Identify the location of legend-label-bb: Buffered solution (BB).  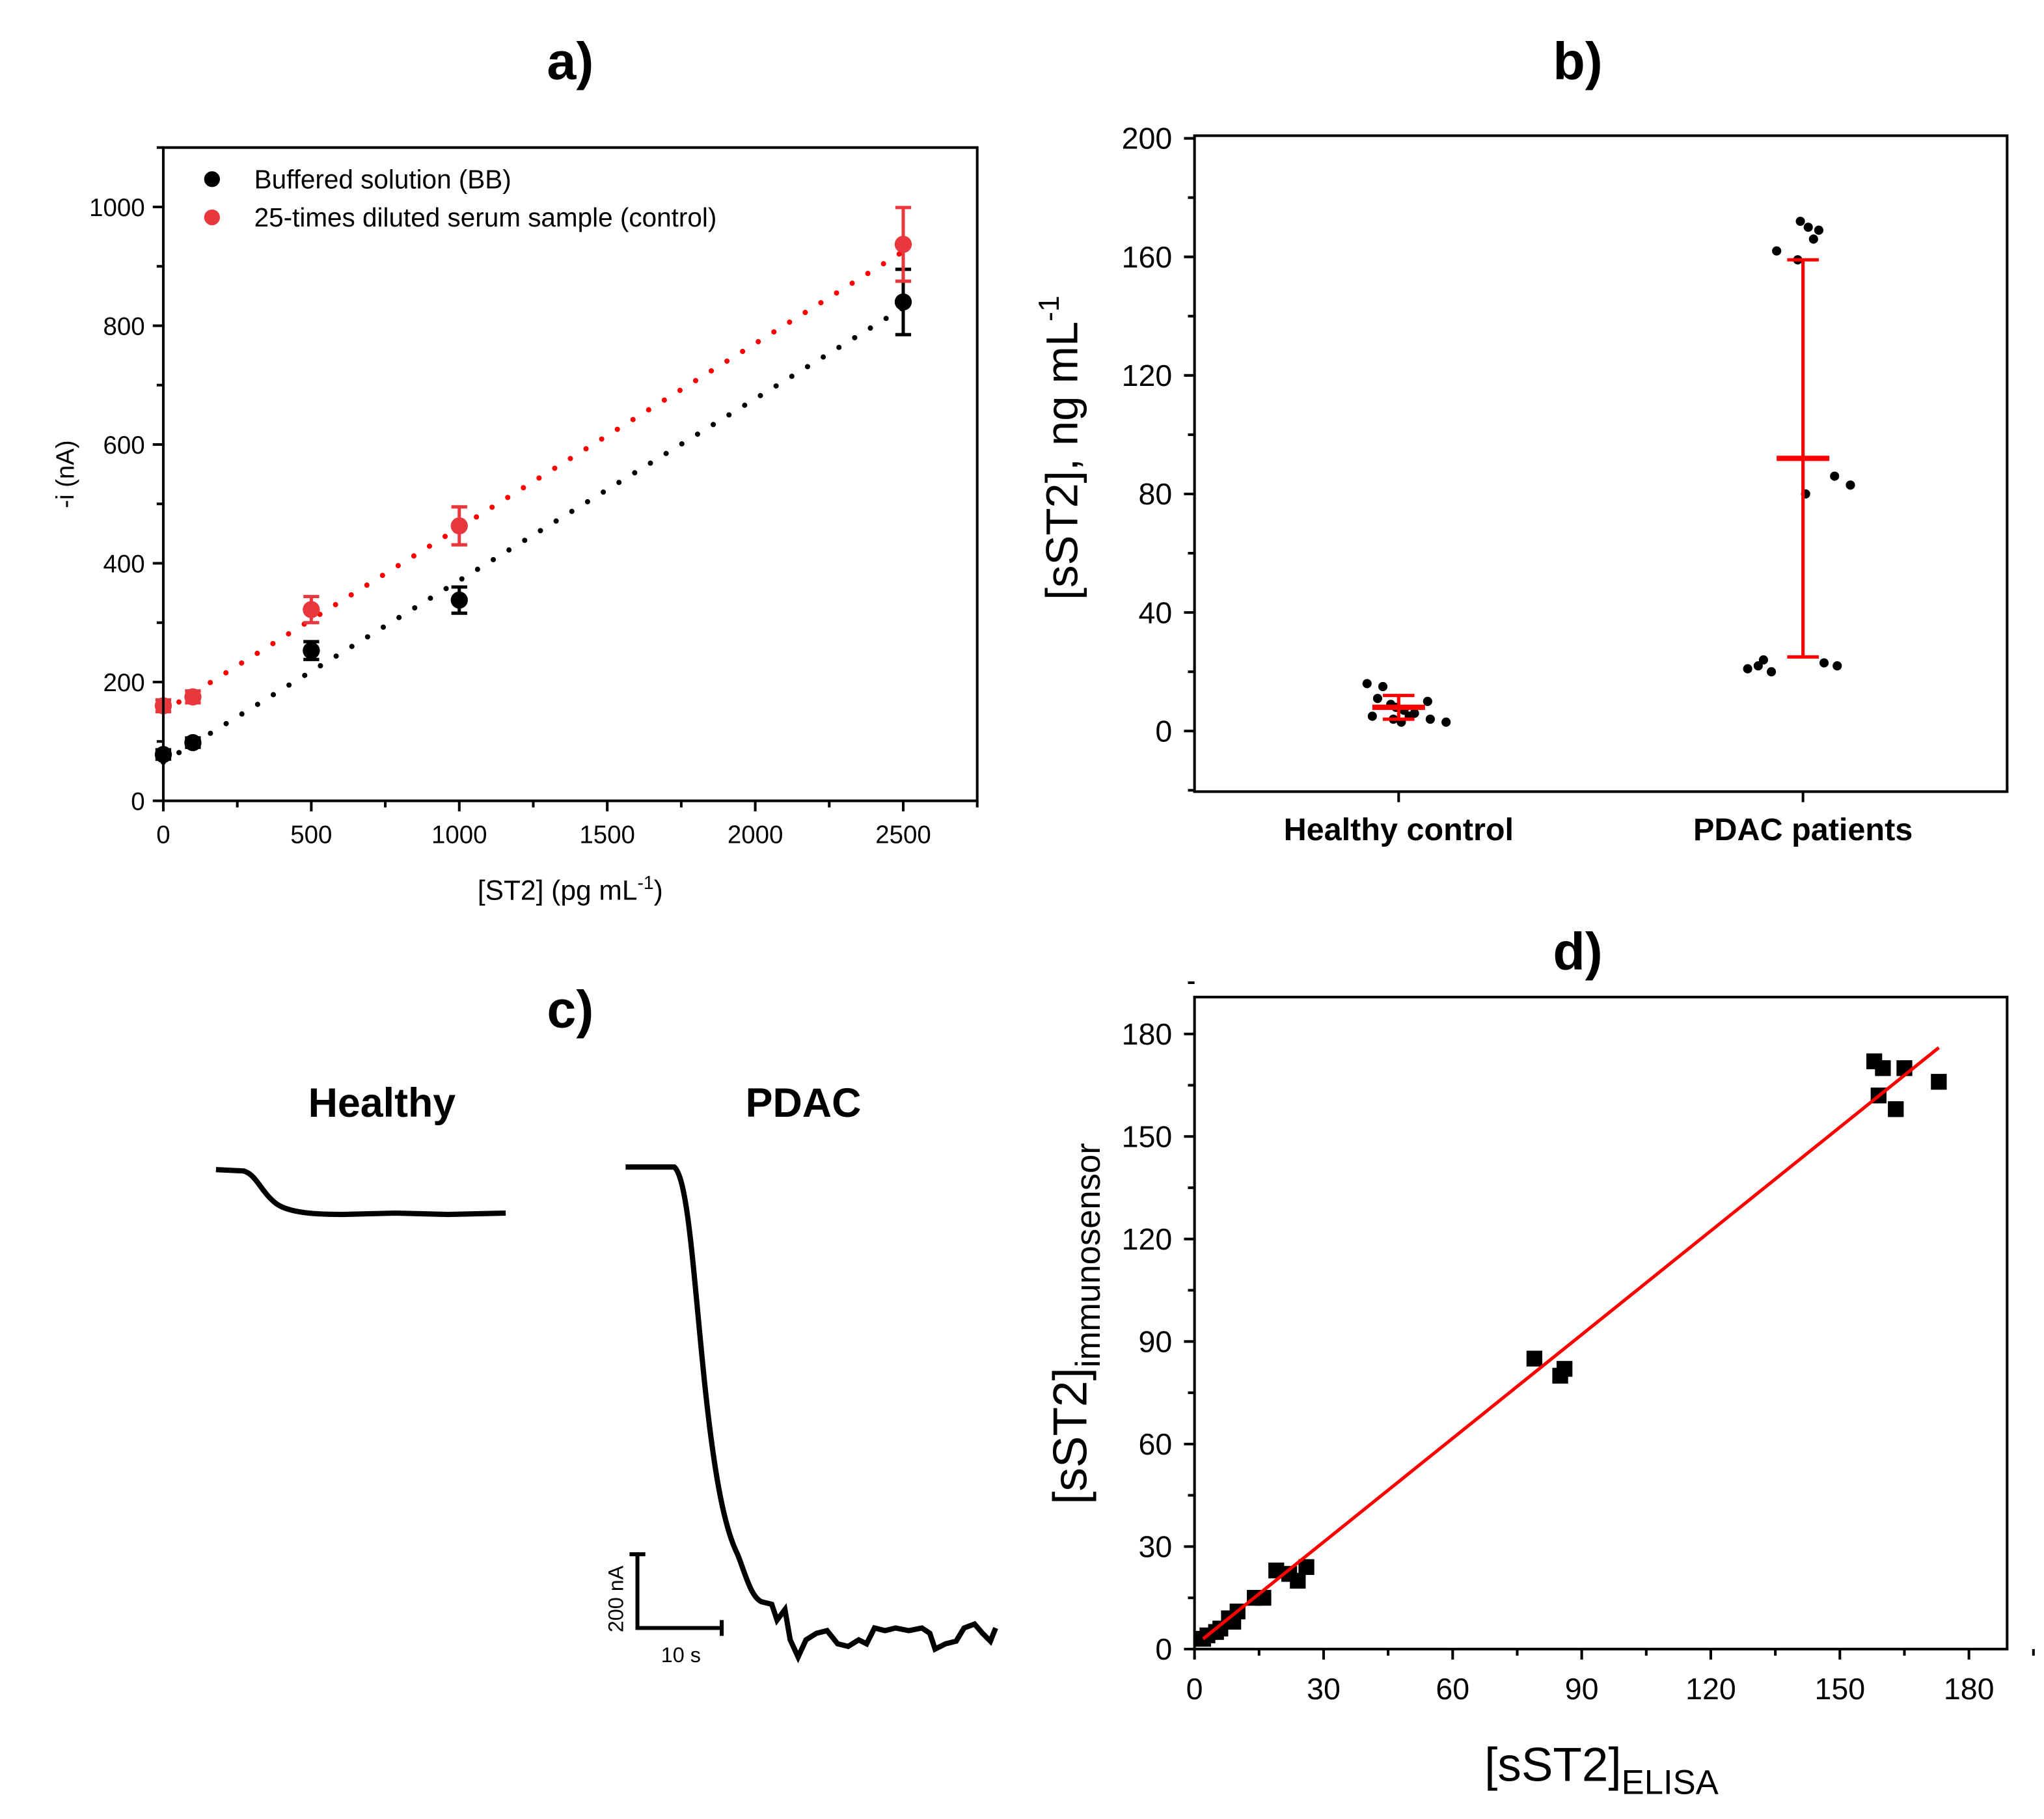
(383, 179).